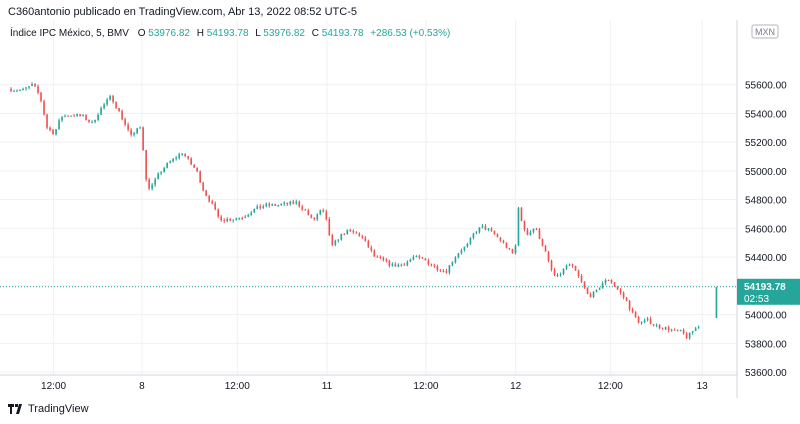  Describe the element at coordinates (284, 33) in the screenshot. I see `legend-low: 53976.82` at that location.